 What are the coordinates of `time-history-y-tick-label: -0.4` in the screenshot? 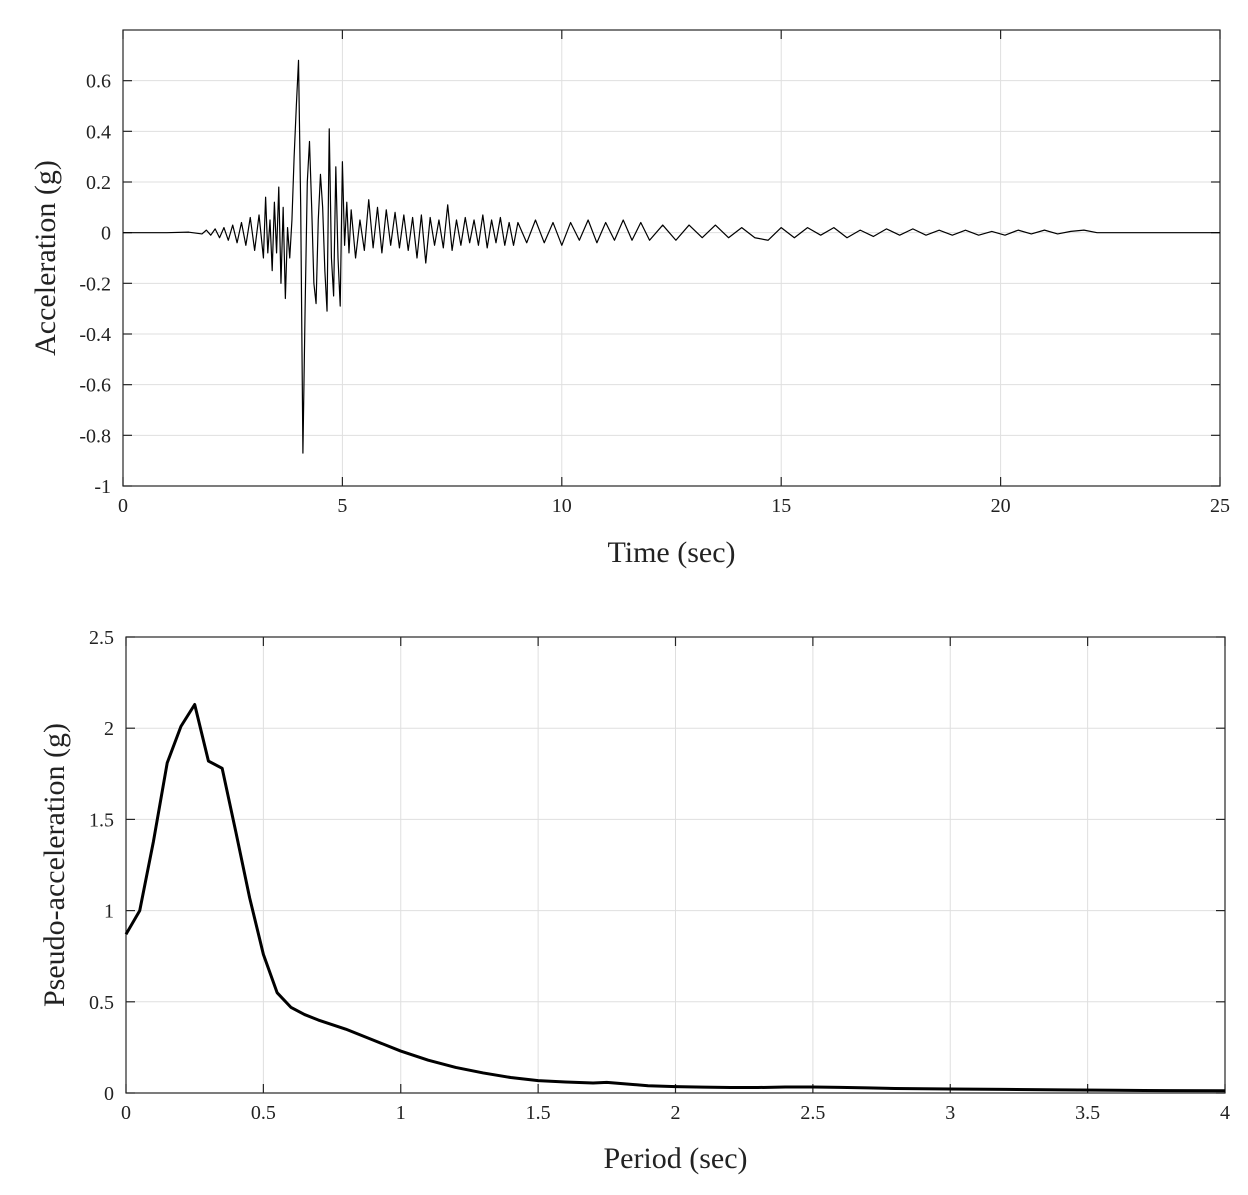 It's located at (95, 335).